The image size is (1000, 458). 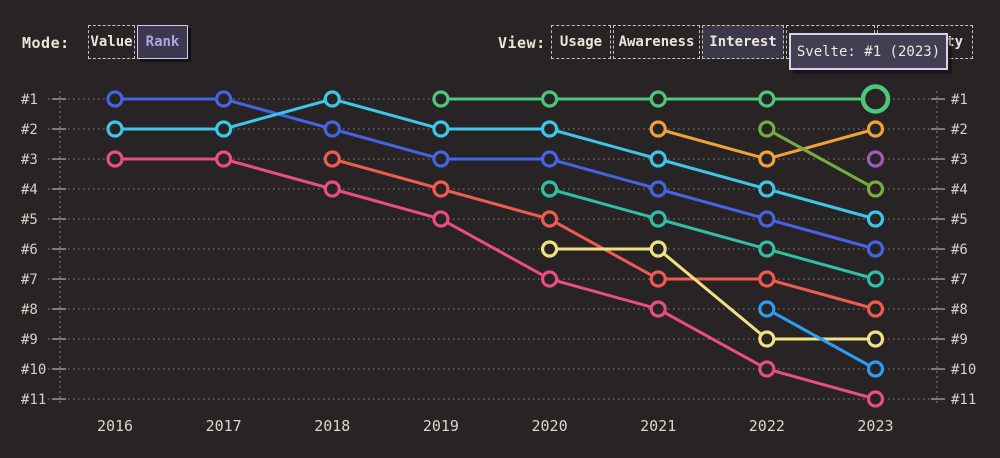 What do you see at coordinates (441, 426) in the screenshot?
I see `x-axis-year-label: 2019` at bounding box center [441, 426].